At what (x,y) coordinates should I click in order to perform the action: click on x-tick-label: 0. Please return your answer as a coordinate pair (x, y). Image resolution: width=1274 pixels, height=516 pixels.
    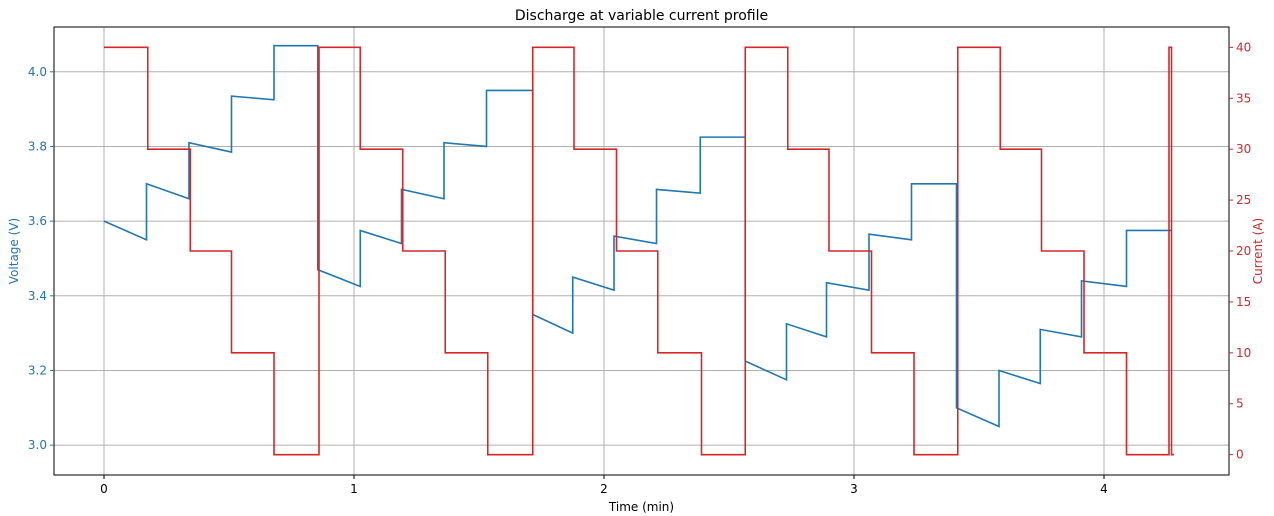
    Looking at the image, I should click on (104, 489).